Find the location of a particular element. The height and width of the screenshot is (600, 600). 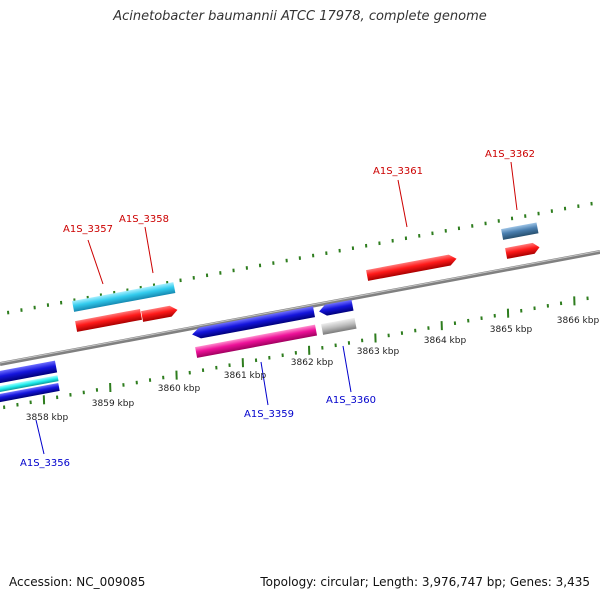

gene-feature-a1s-3357-cds is located at coordinates (108, 320).